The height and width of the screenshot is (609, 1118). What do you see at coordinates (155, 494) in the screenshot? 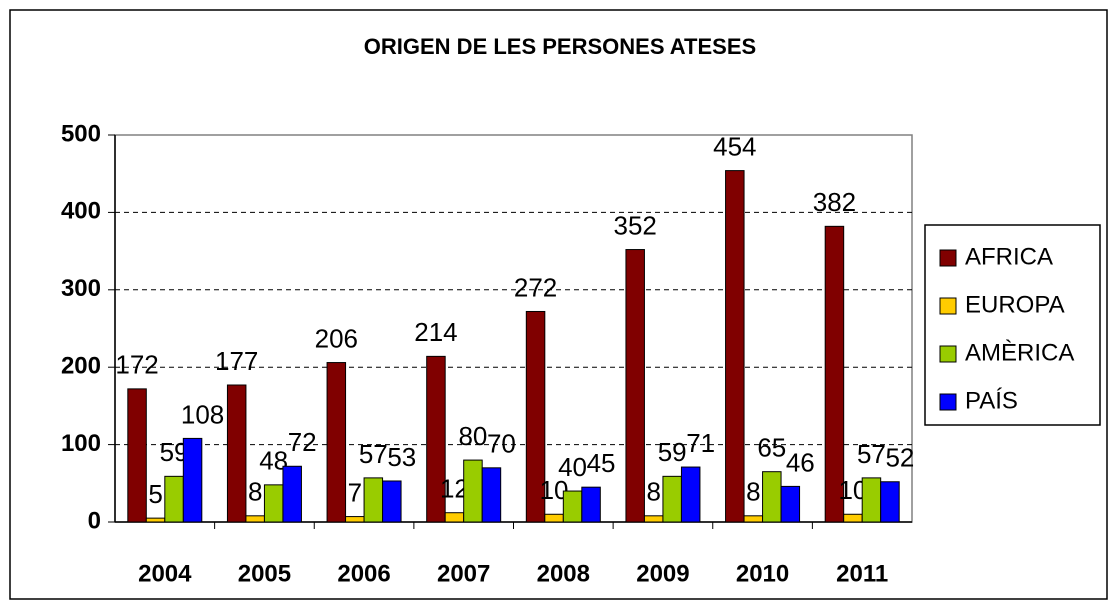
I see `value-label: 5` at bounding box center [155, 494].